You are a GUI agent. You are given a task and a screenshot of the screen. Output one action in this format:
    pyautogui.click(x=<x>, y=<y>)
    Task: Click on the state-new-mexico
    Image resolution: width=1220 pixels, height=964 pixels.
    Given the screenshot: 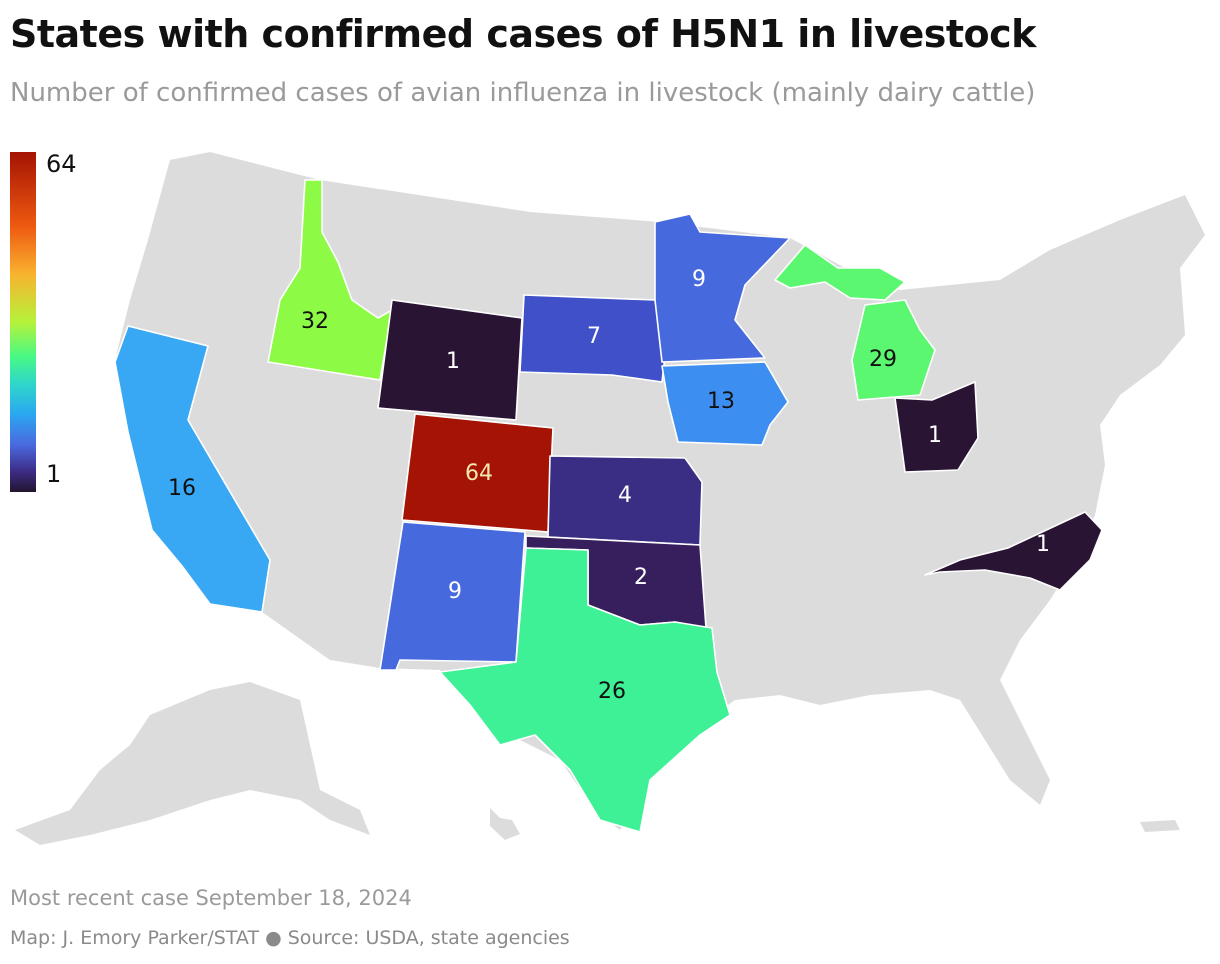 What is the action you would take?
    pyautogui.click(x=452, y=596)
    